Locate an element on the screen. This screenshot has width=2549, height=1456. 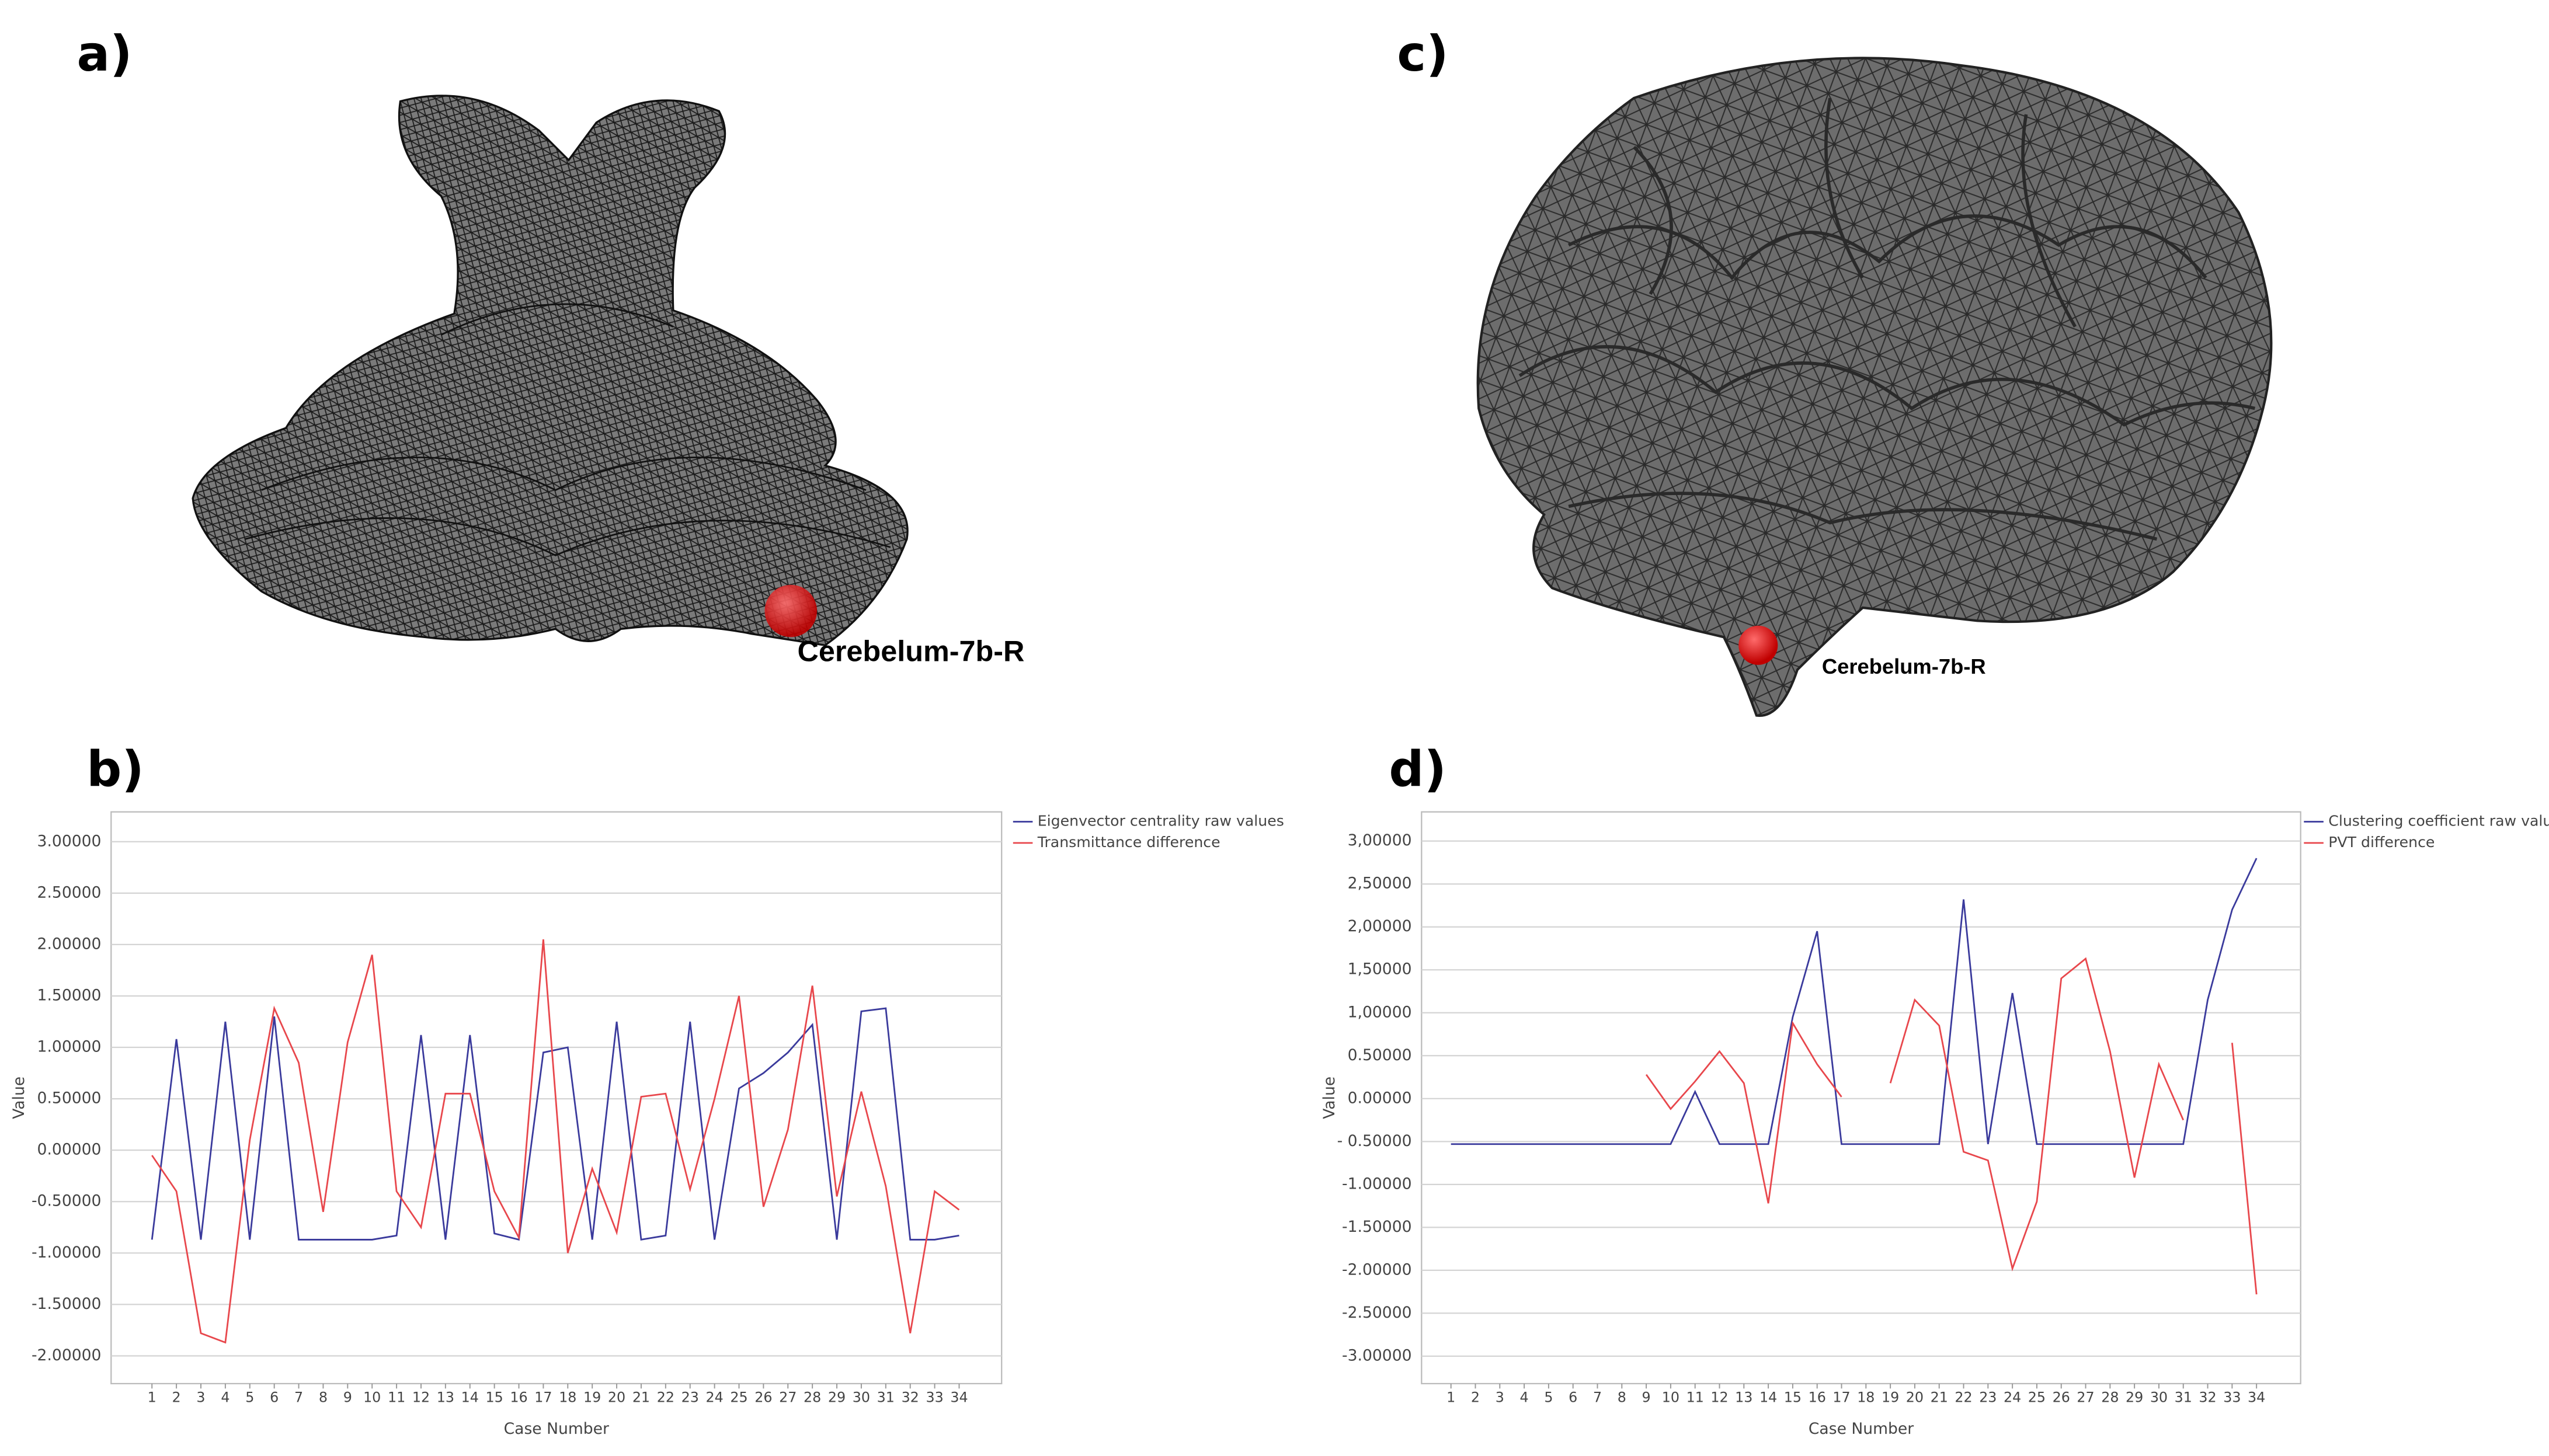
y-tick-label: 2.00000 is located at coordinates (69, 944).